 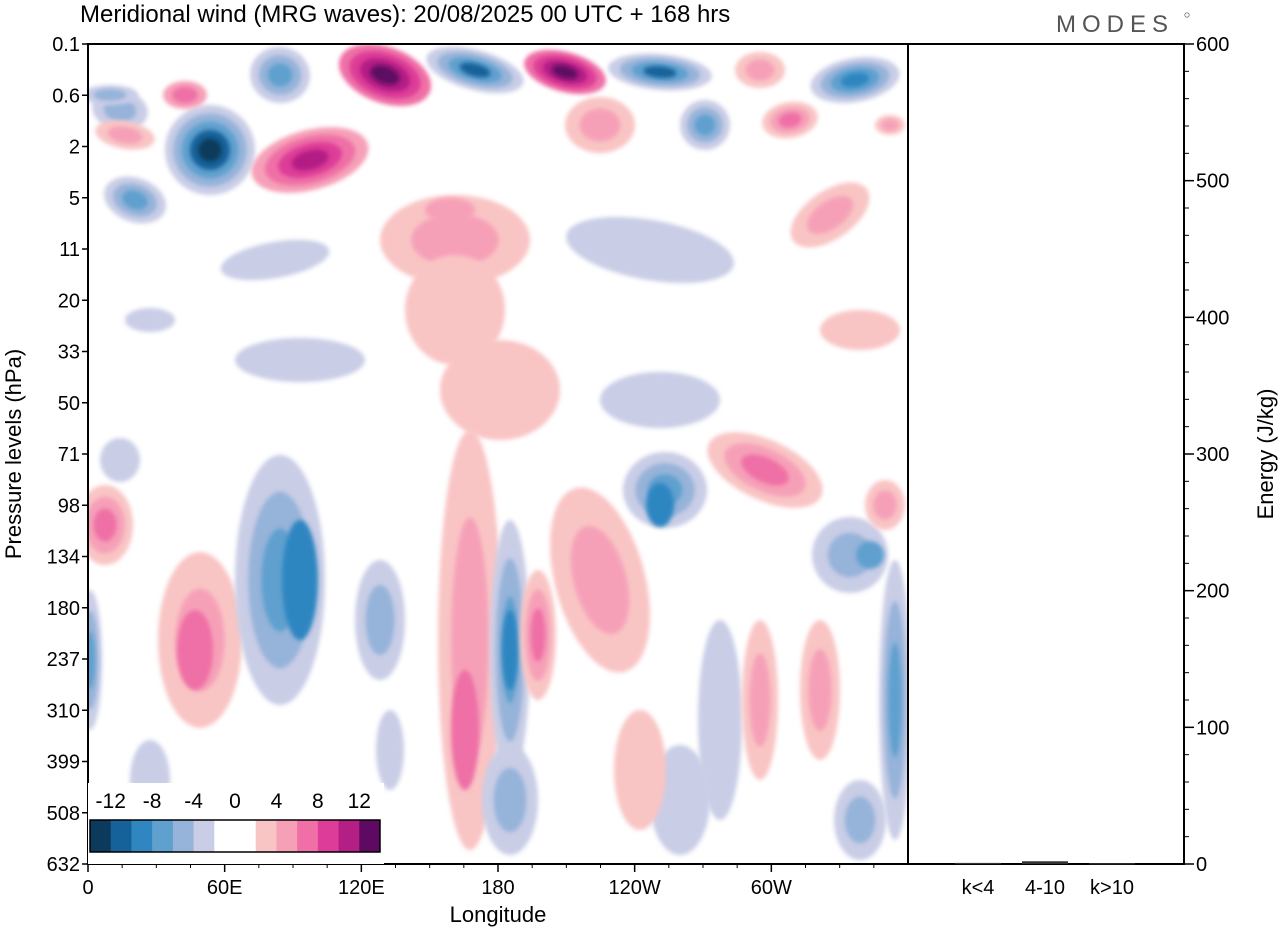 I want to click on x-tick-label: 120W, so click(x=635, y=888).